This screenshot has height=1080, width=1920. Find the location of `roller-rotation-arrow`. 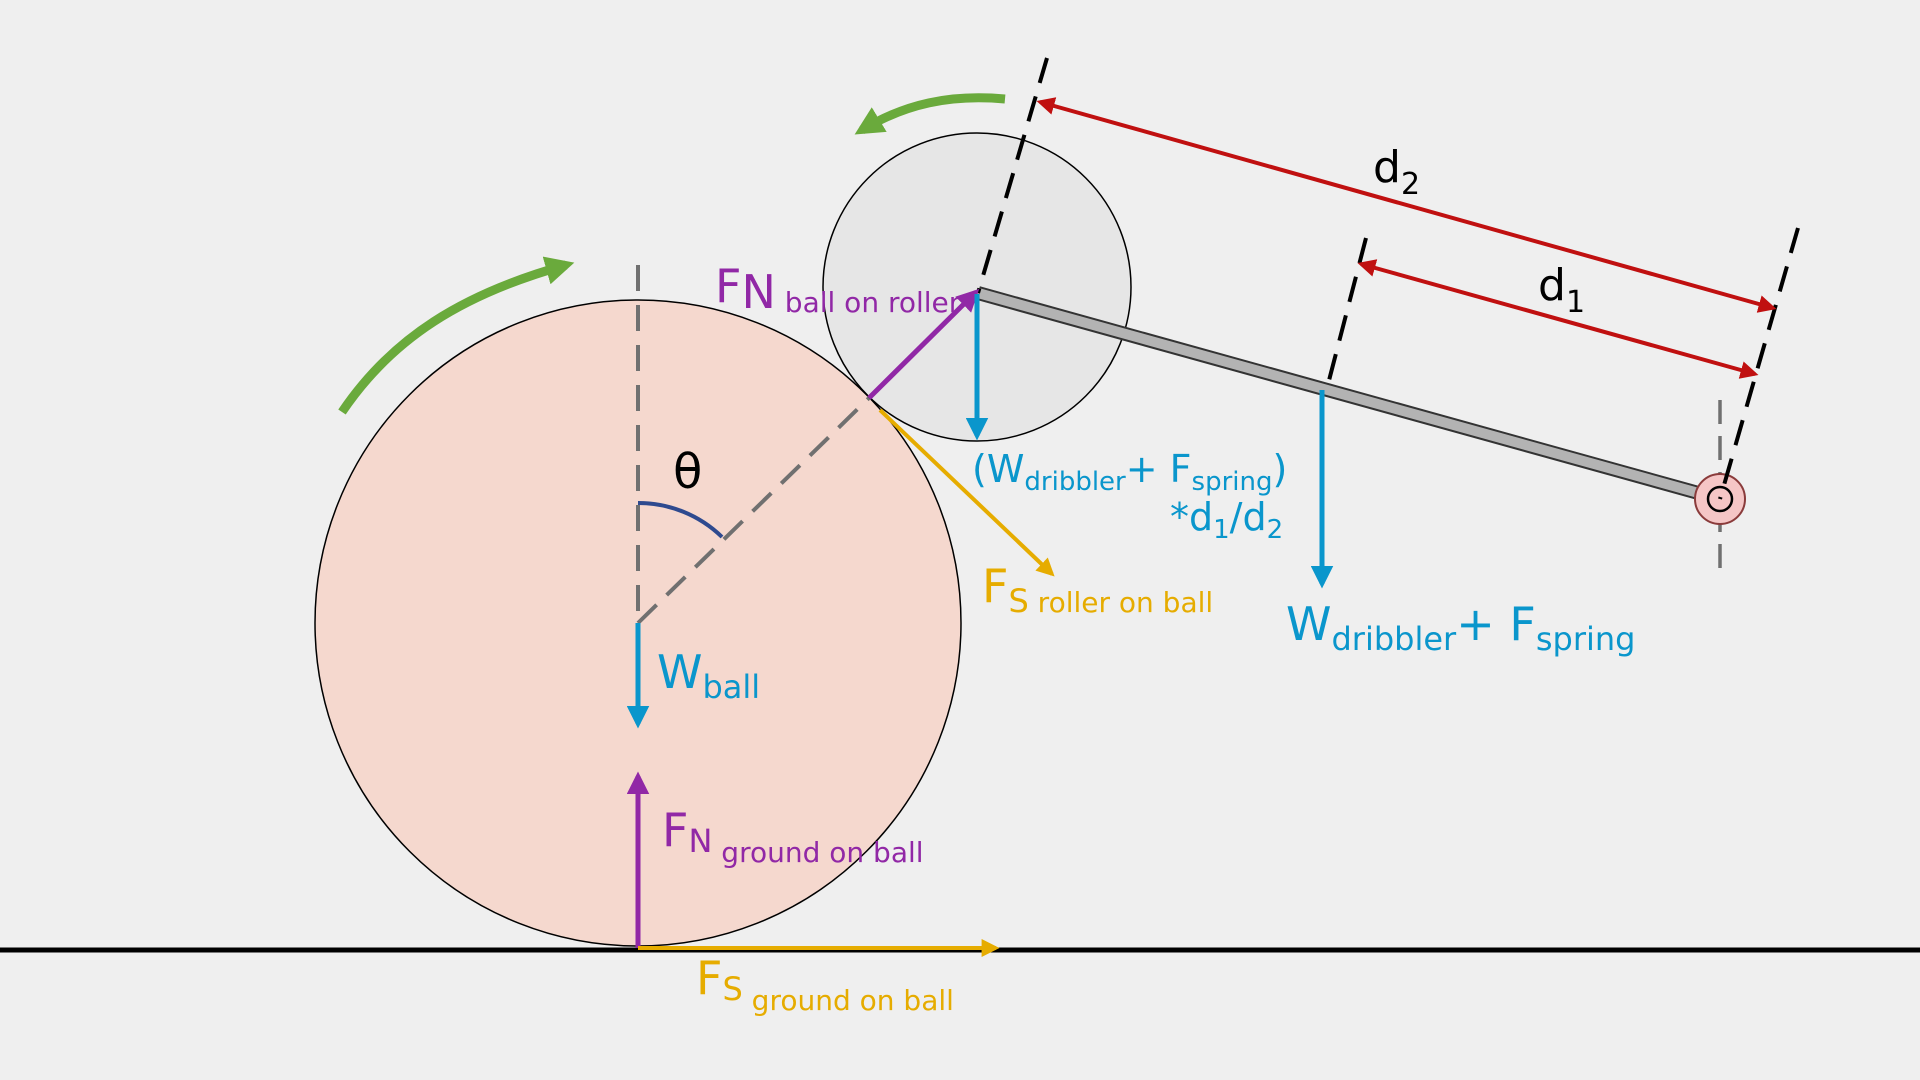

roller-rotation-arrow is located at coordinates (930, 114).